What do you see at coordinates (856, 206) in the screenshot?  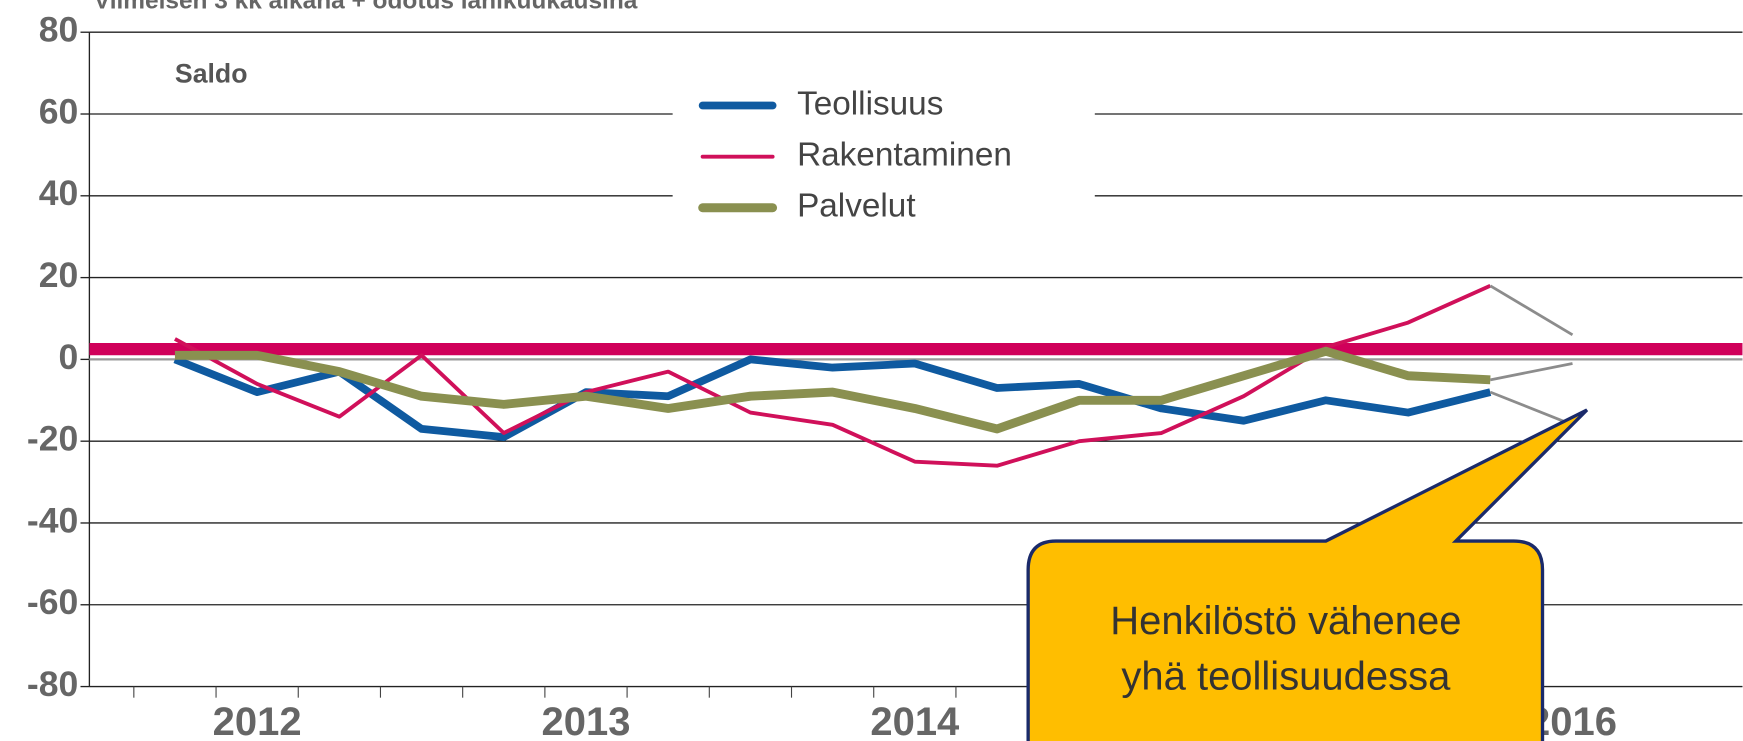 I see `legend-label: Palvelut` at bounding box center [856, 206].